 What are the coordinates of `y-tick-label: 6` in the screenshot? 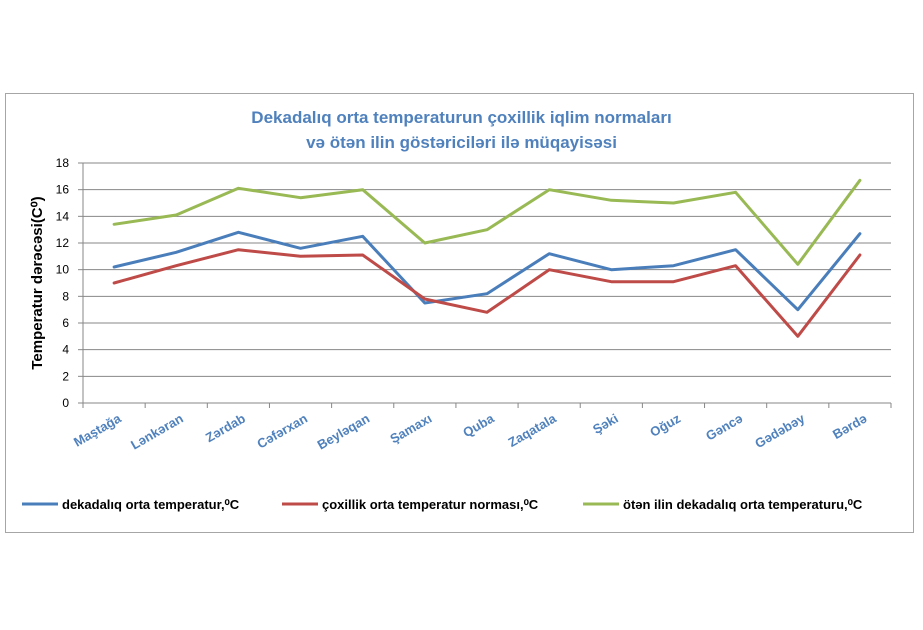 It's located at (65, 323).